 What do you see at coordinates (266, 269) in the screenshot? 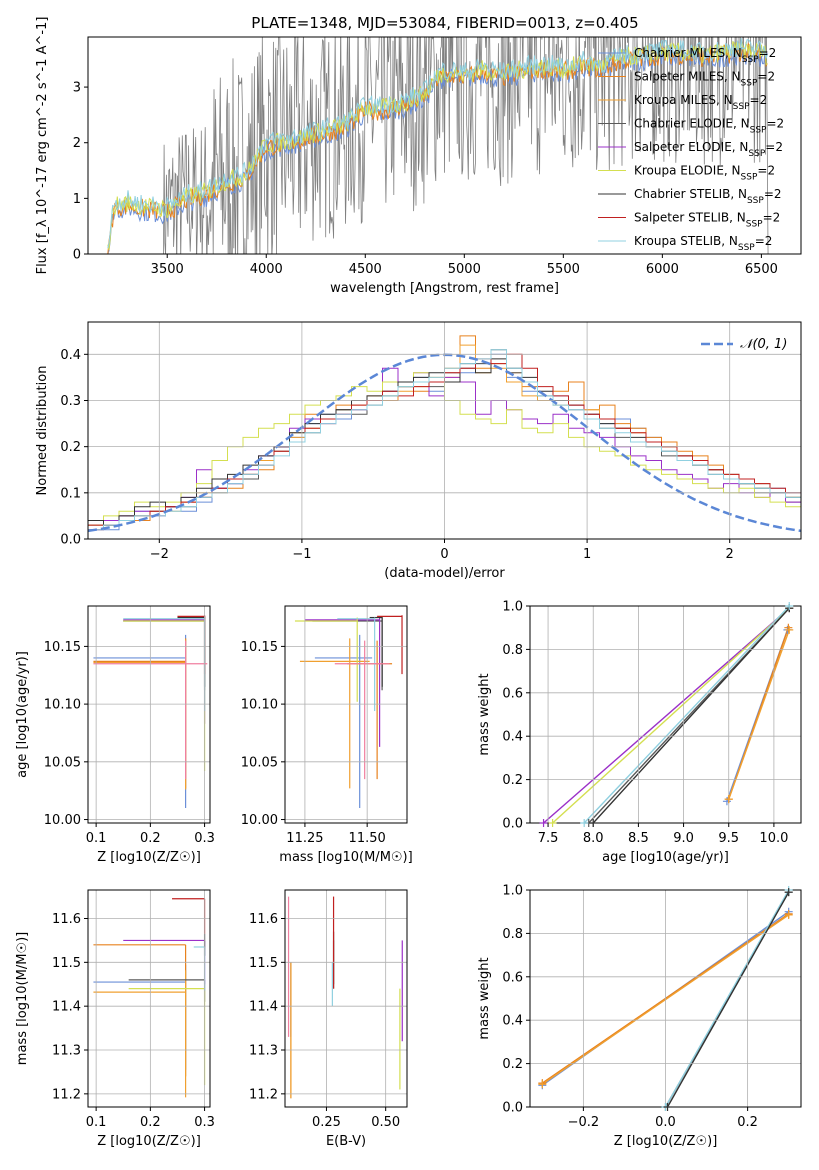
I see `x-tick-label: 4000` at bounding box center [266, 269].